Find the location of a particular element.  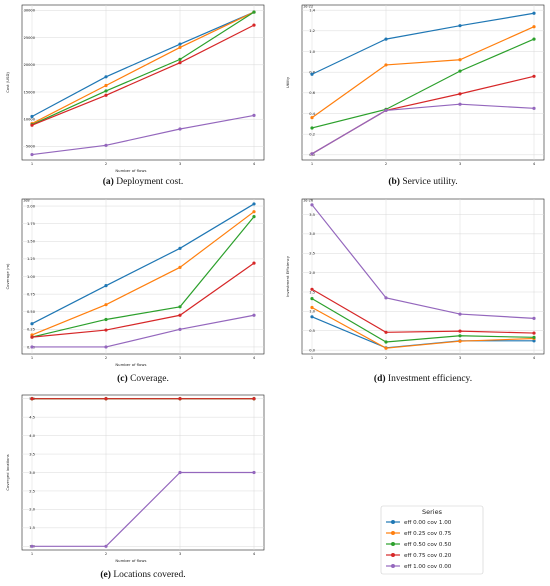

chart-caption: (b) Service utility. is located at coordinates (422, 181).